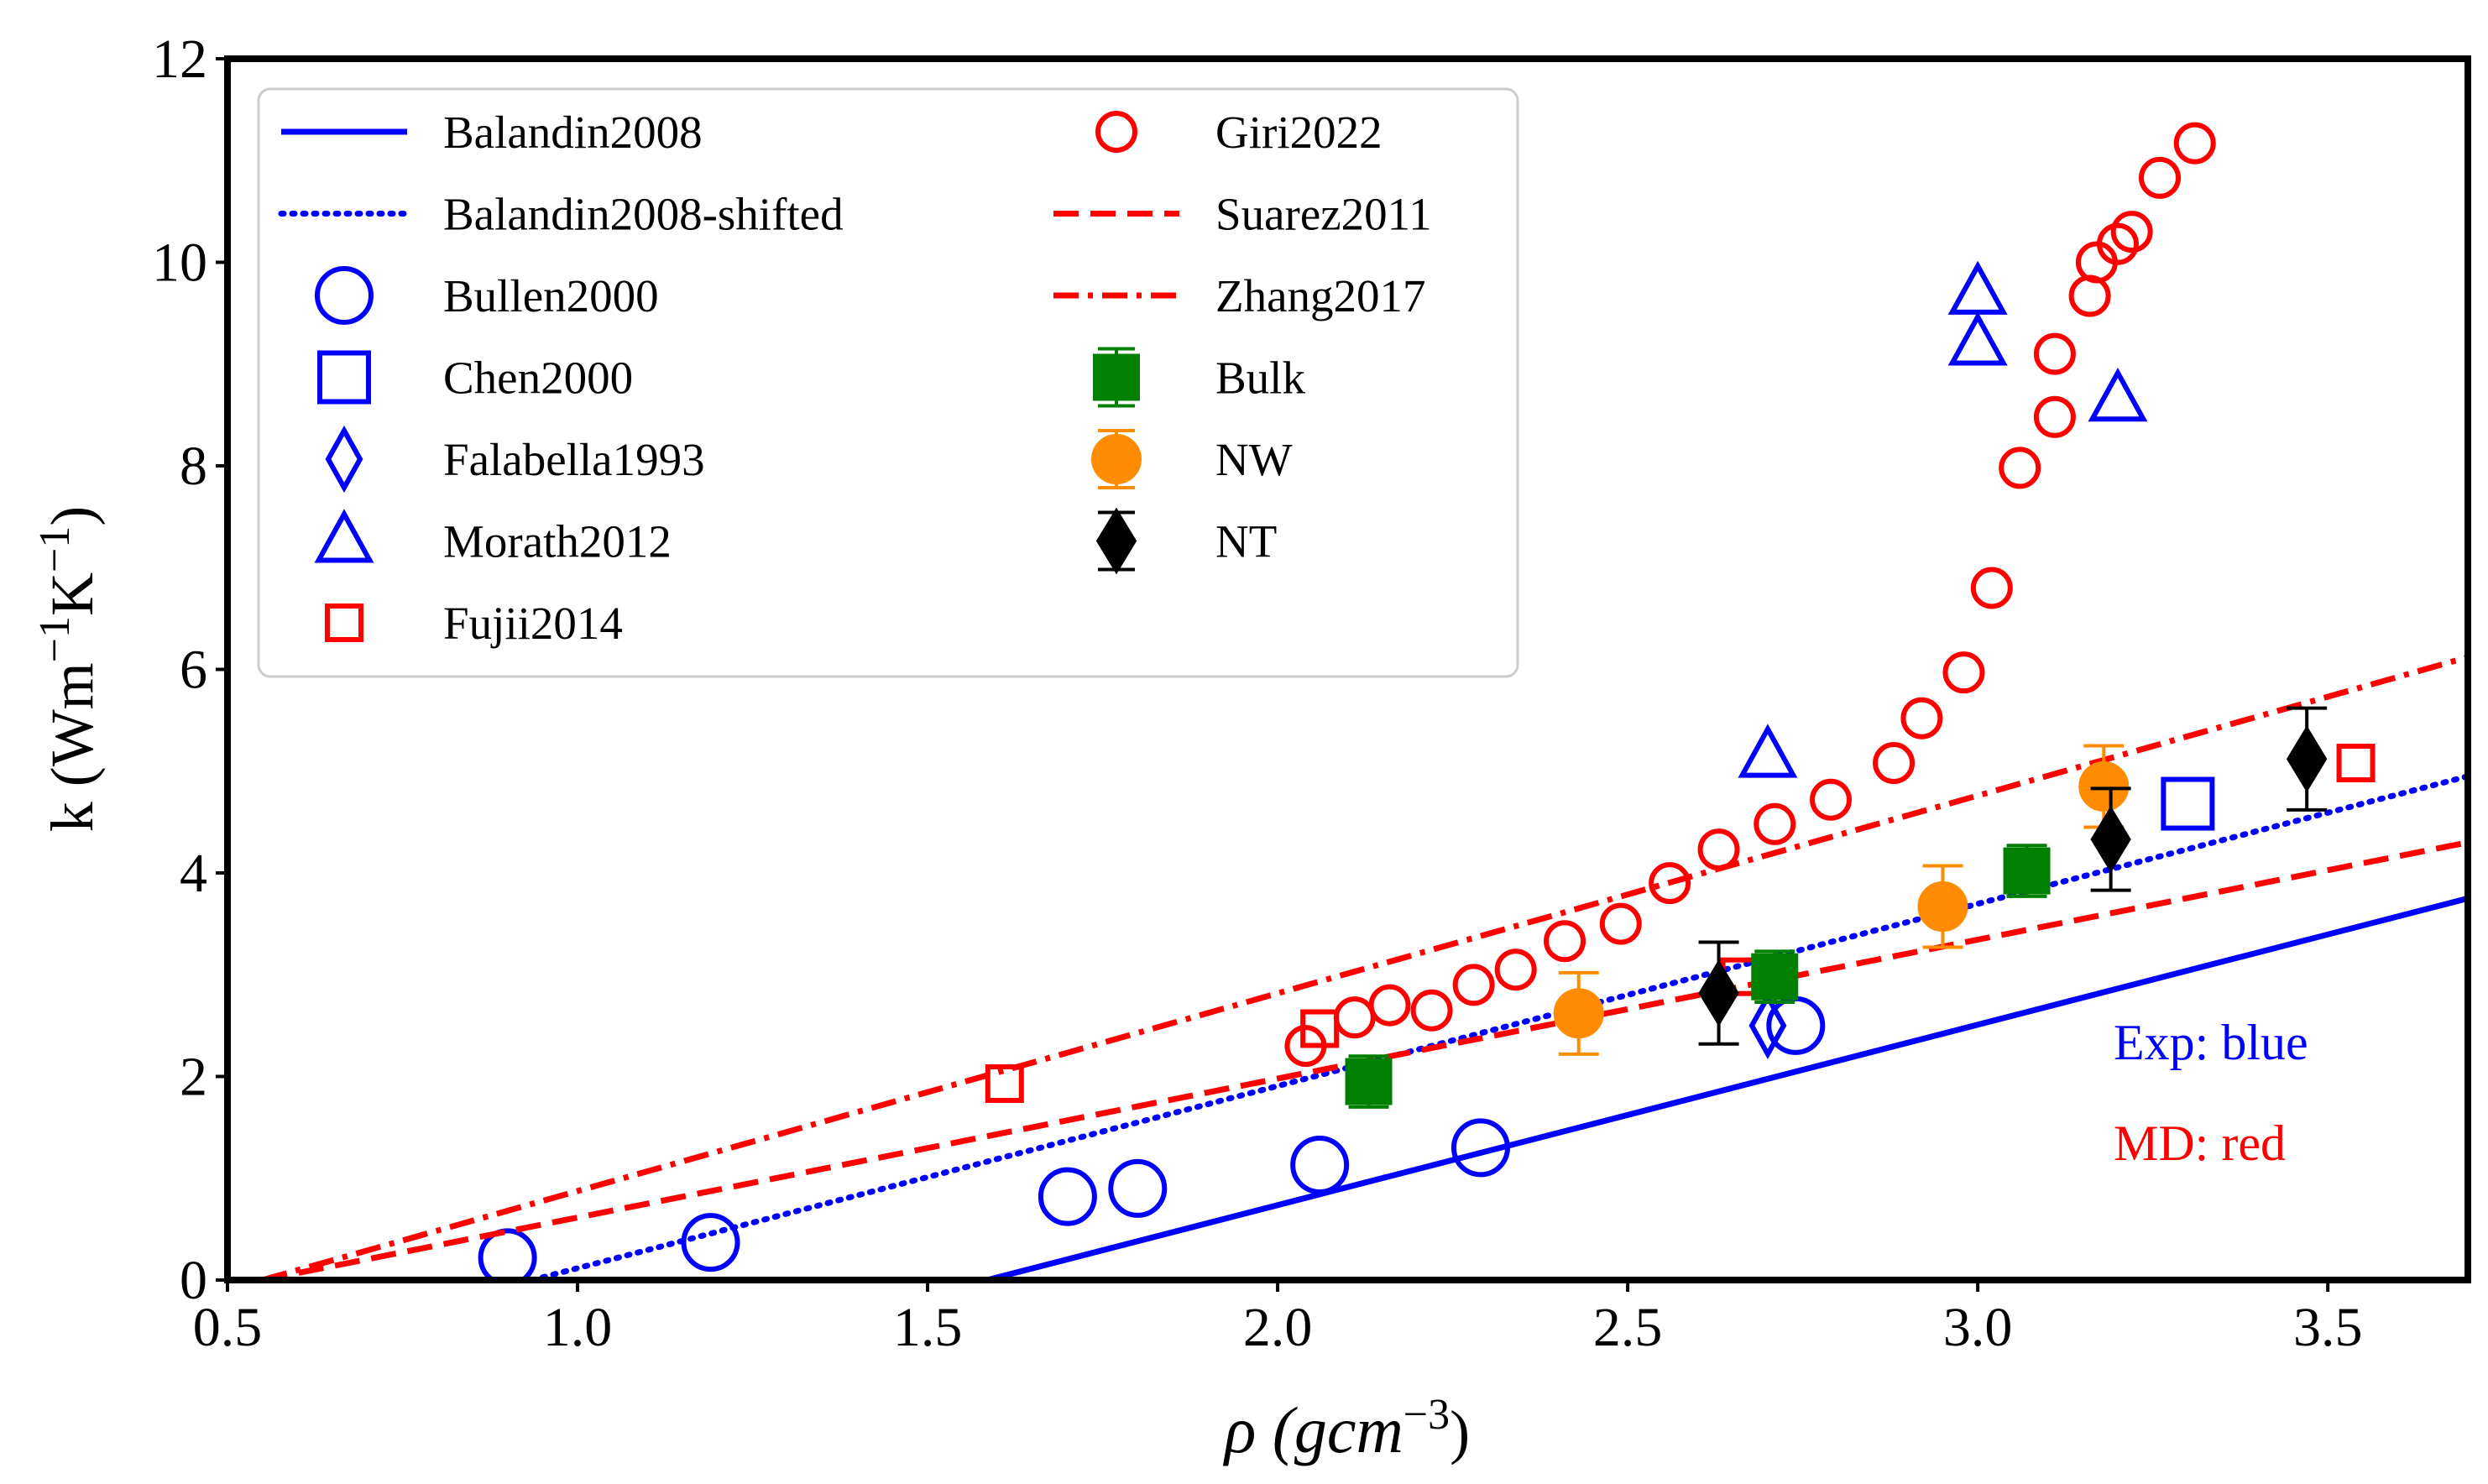 The width and height of the screenshot is (2488, 1484). What do you see at coordinates (557, 541) in the screenshot?
I see `legend-entry-morath2012-label: Morath2012` at bounding box center [557, 541].